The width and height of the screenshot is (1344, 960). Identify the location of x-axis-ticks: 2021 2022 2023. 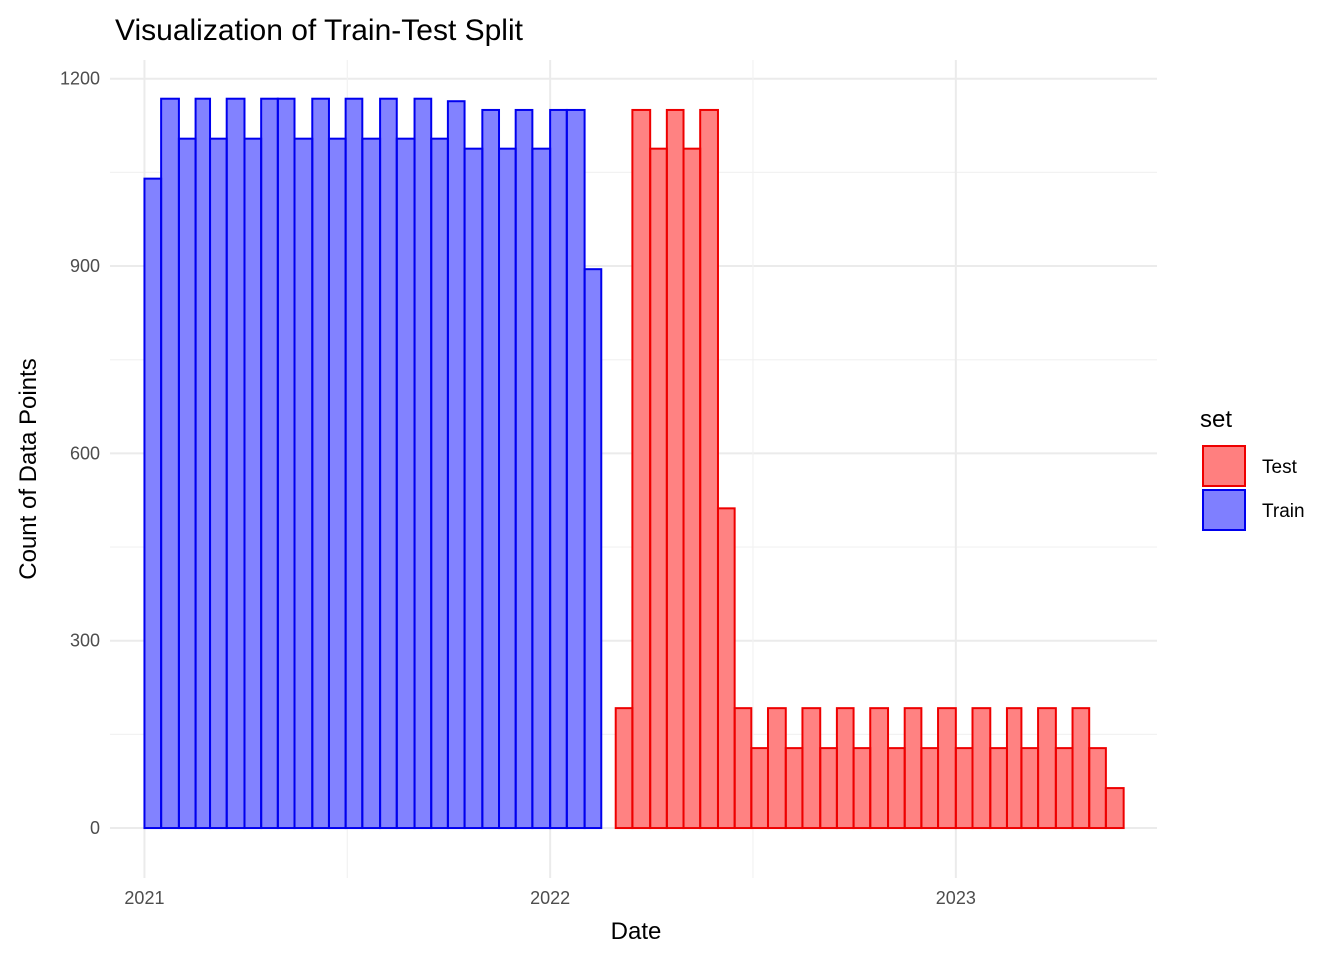
(549, 898).